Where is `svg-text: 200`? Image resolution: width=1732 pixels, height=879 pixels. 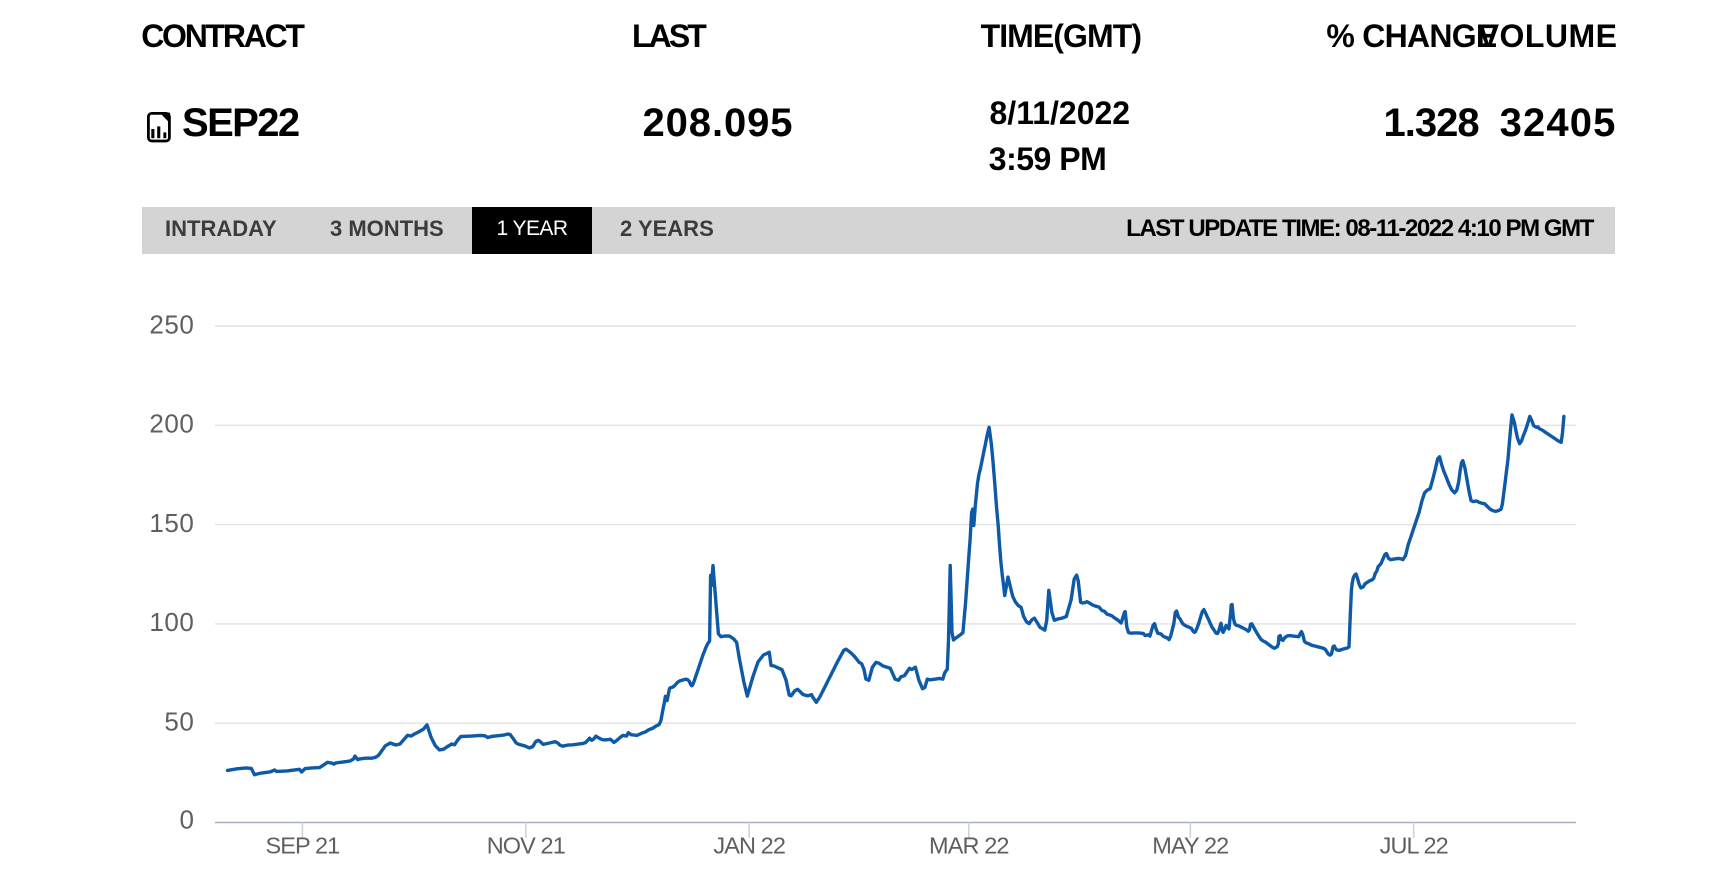 svg-text: 200 is located at coordinates (171, 424).